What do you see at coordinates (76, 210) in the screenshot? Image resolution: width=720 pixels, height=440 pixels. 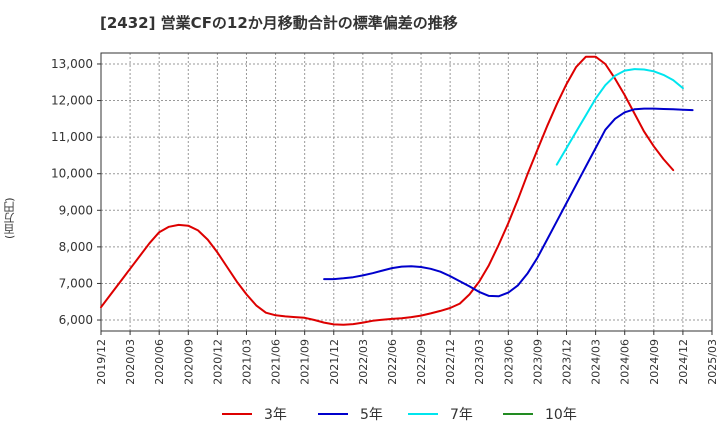 I see `y-tick-label: 9,000` at bounding box center [76, 210].